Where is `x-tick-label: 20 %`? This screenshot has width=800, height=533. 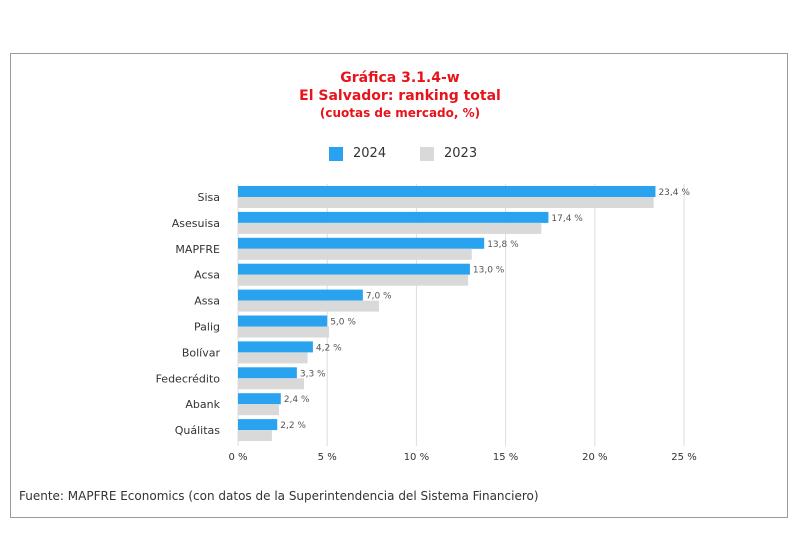 x-tick-label: 20 % is located at coordinates (594, 457).